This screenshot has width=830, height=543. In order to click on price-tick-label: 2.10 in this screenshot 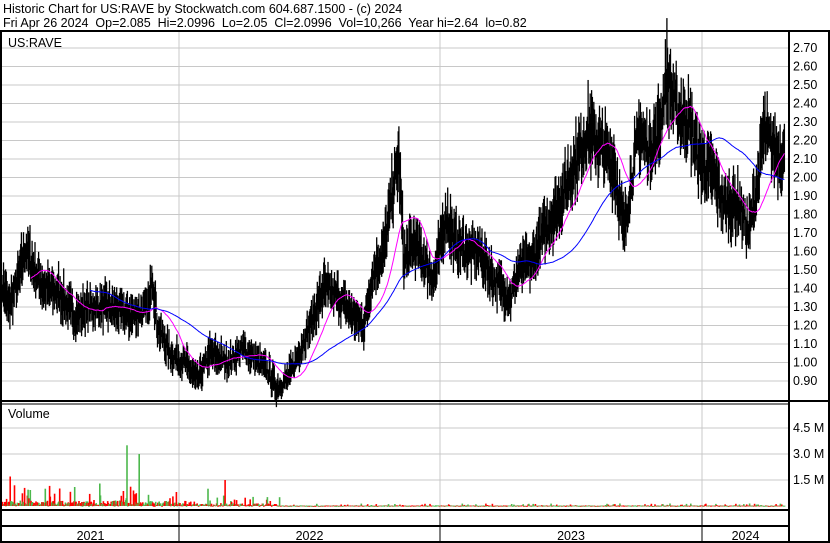, I will do `click(805, 159)`.